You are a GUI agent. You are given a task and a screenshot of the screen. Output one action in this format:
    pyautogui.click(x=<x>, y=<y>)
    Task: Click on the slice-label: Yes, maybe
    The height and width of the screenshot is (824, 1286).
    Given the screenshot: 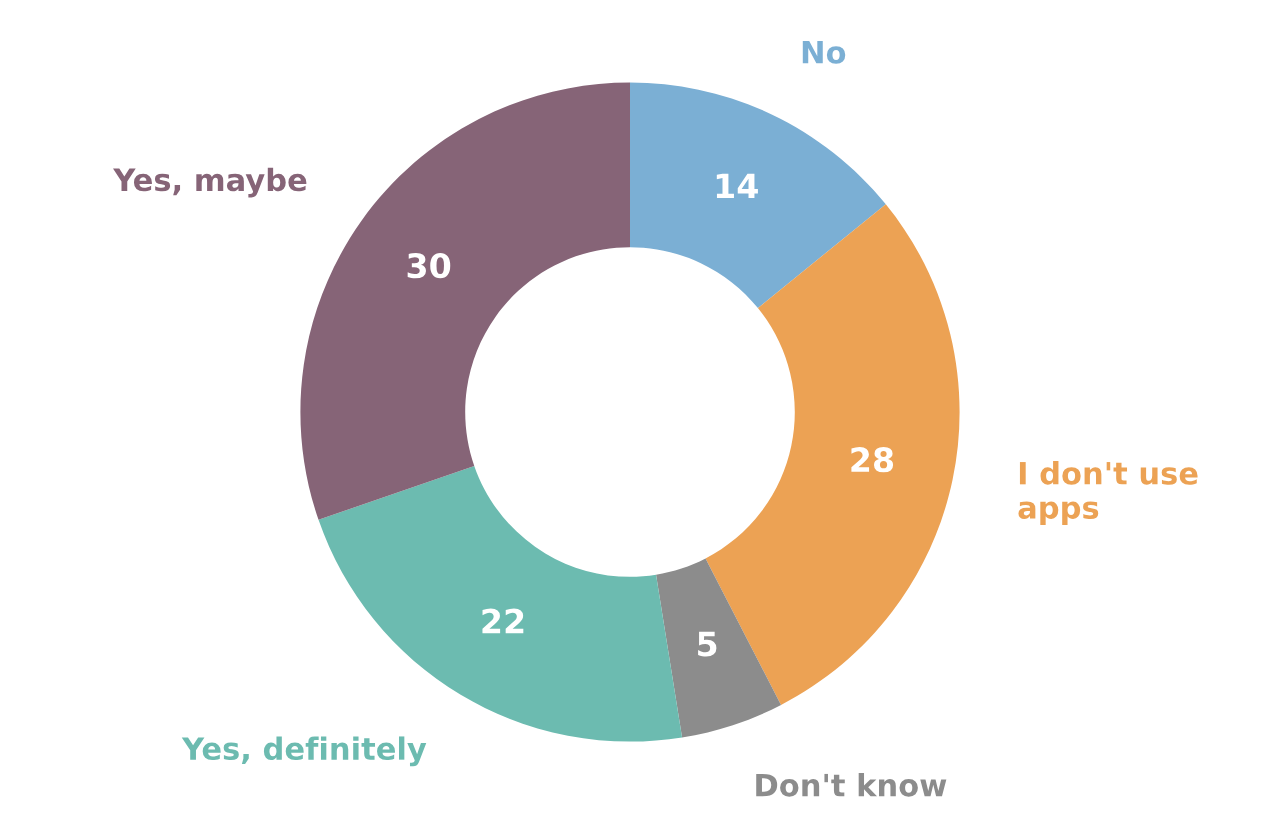 What is the action you would take?
    pyautogui.click(x=210, y=182)
    